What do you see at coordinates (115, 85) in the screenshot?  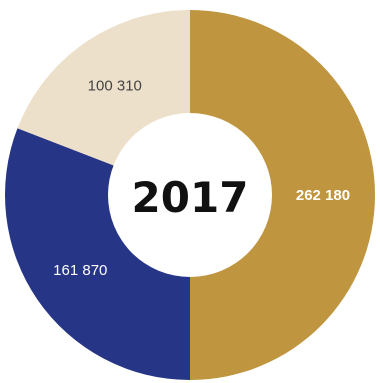 I see `slice-value-label-3: 100 310` at bounding box center [115, 85].